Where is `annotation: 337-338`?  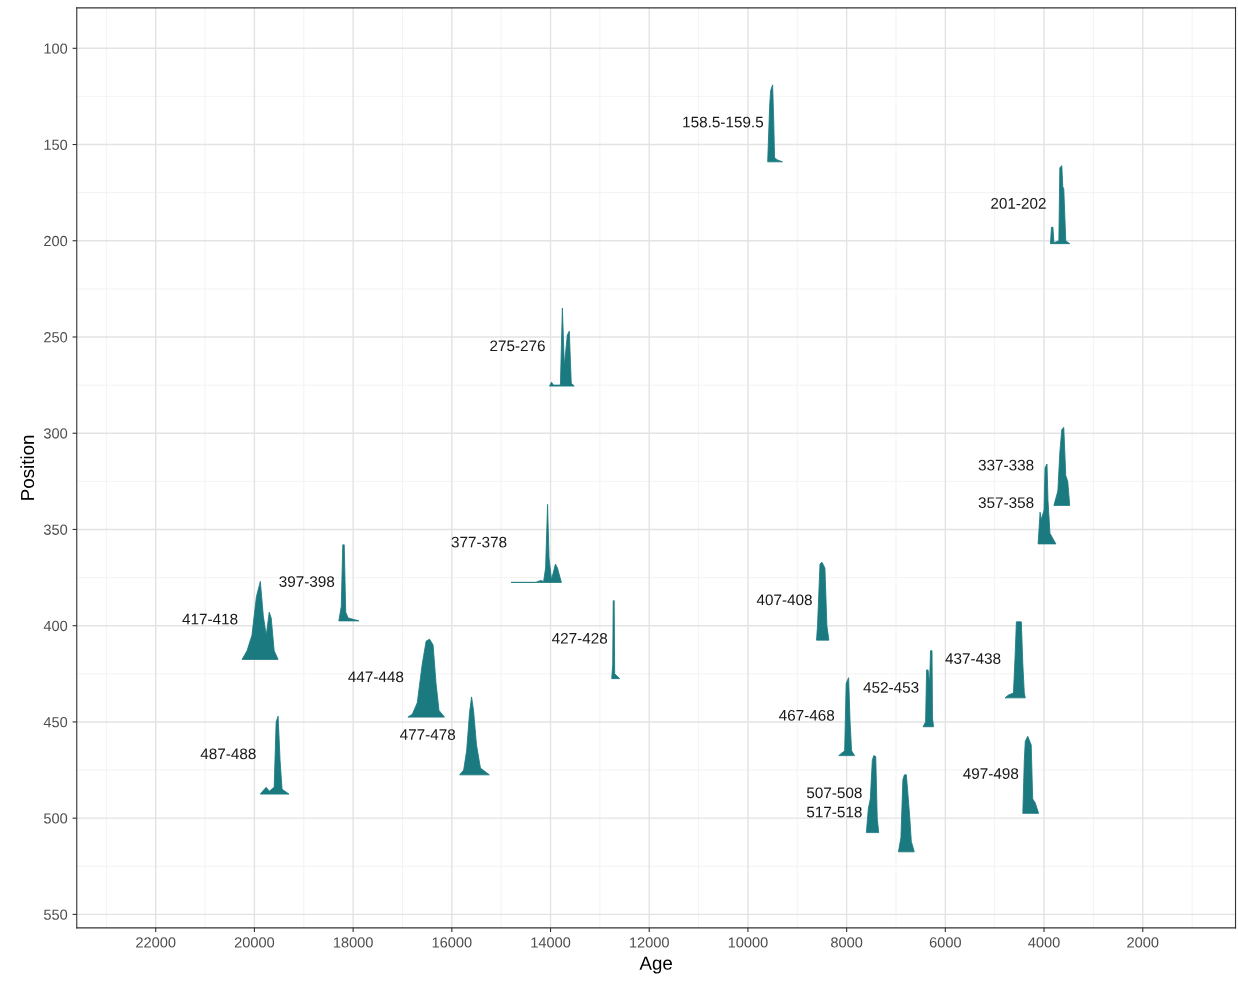
annotation: 337-338 is located at coordinates (1006, 465).